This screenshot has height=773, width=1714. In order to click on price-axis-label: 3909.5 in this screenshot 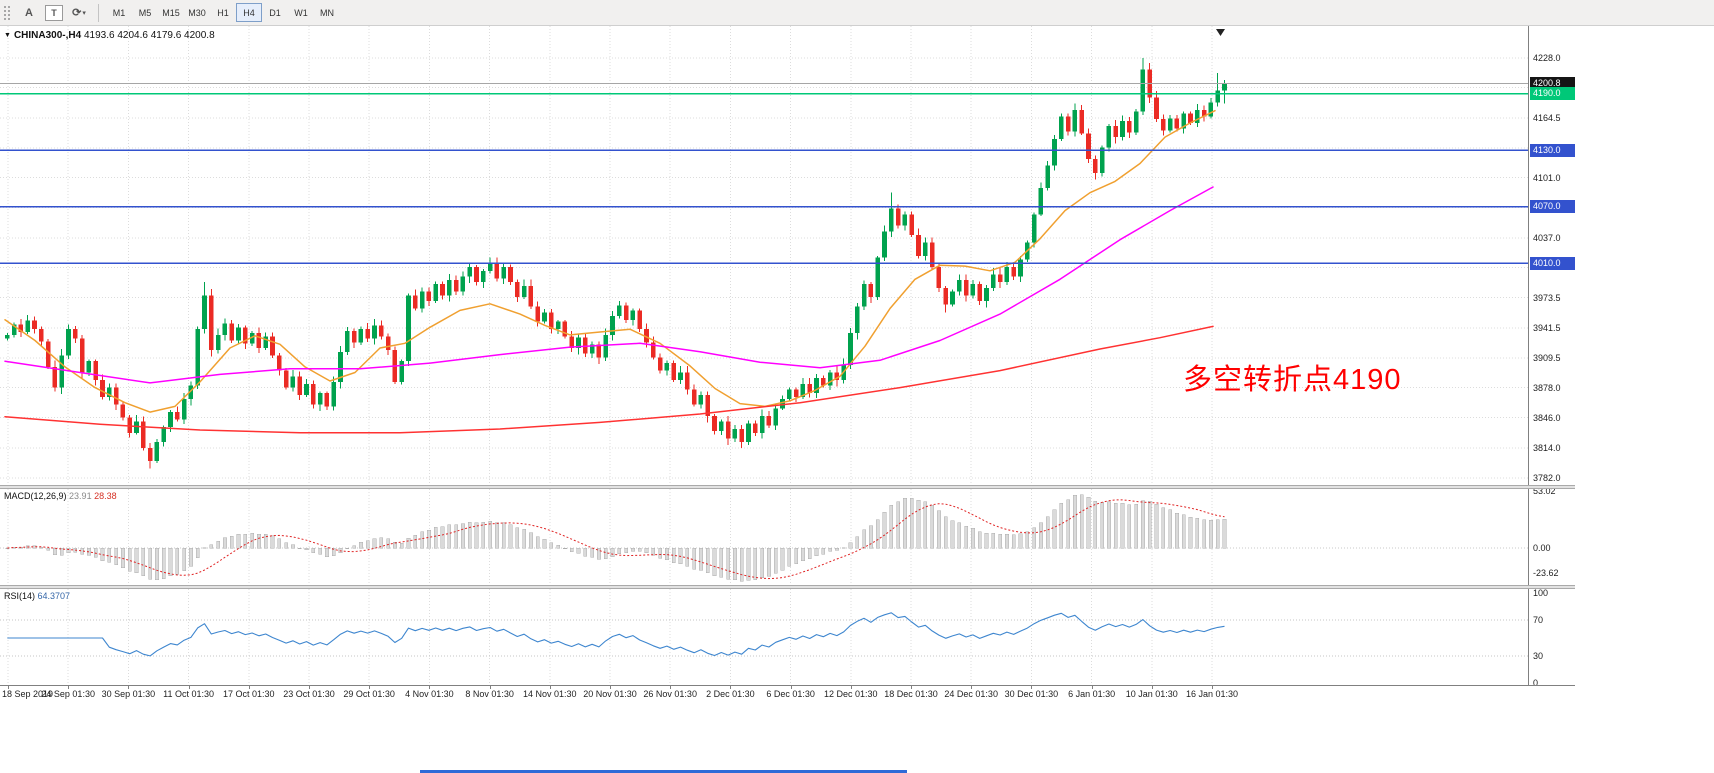, I will do `click(1547, 357)`.